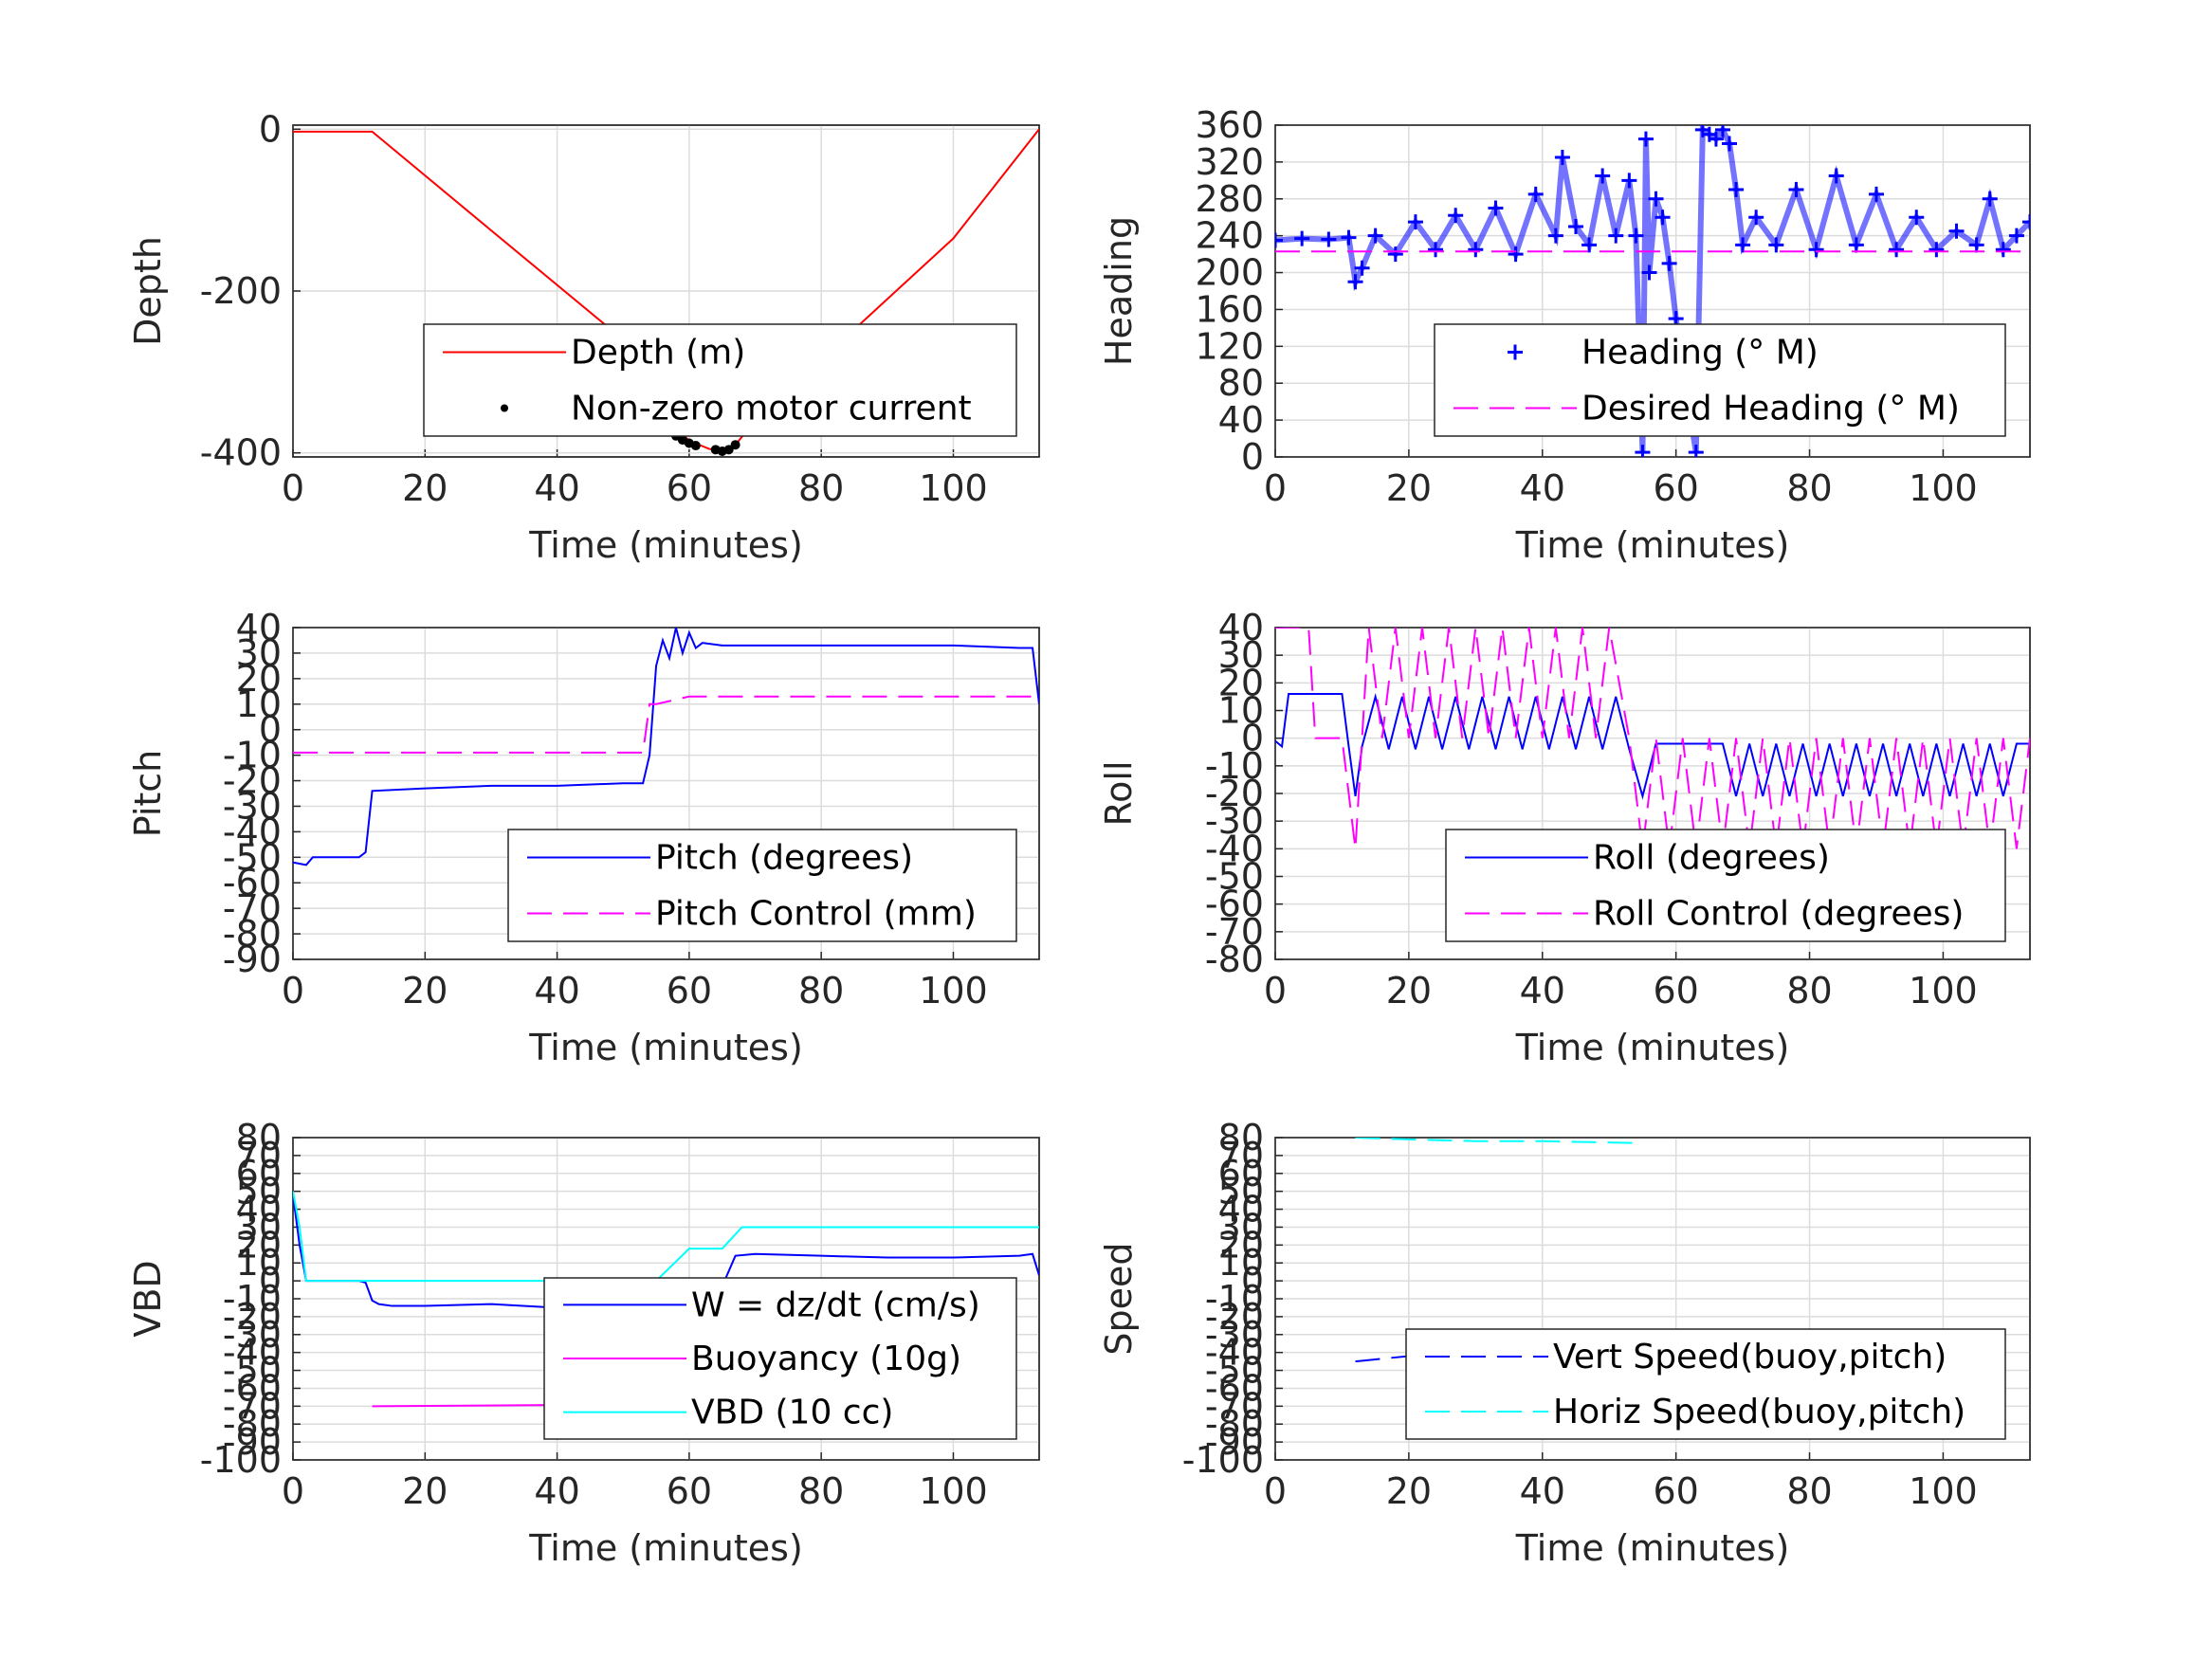 The height and width of the screenshot is (1659, 2212). Describe the element at coordinates (784, 858) in the screenshot. I see `legend-entry-label: Pitch (degrees)` at that location.